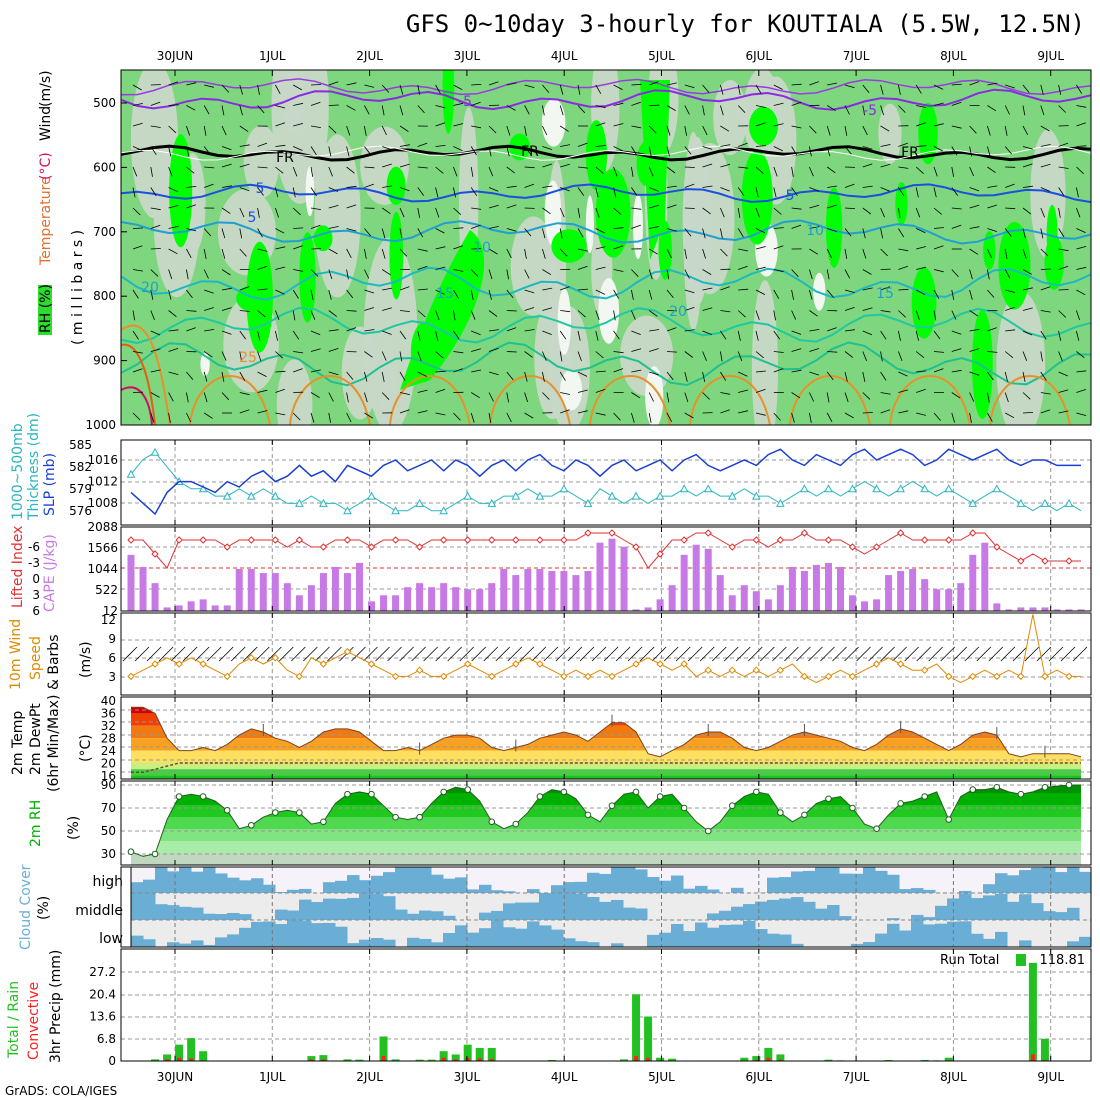 Image resolution: width=1100 pixels, height=1100 pixels. What do you see at coordinates (16, 654) in the screenshot?
I see `wind-ylabel-1: 10m Wind` at bounding box center [16, 654].